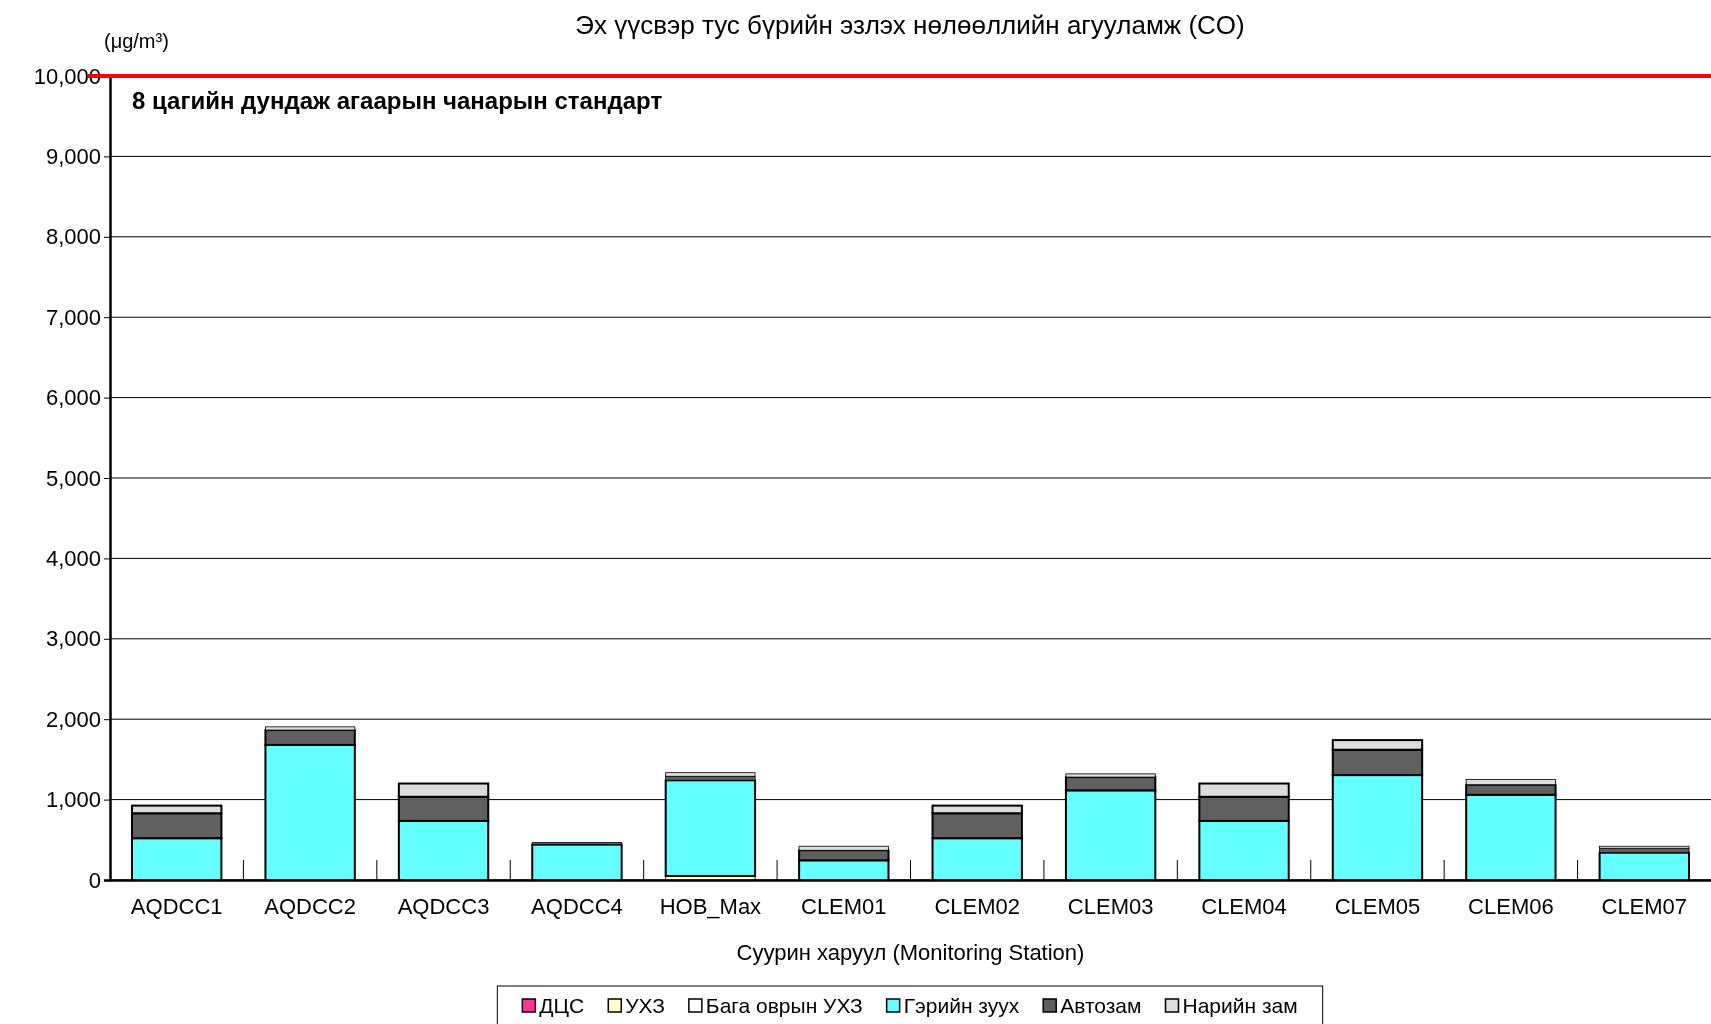 Image resolution: width=1711 pixels, height=1024 pixels. Describe the element at coordinates (176, 906) in the screenshot. I see `x-tick-label: AQDCC1` at that location.